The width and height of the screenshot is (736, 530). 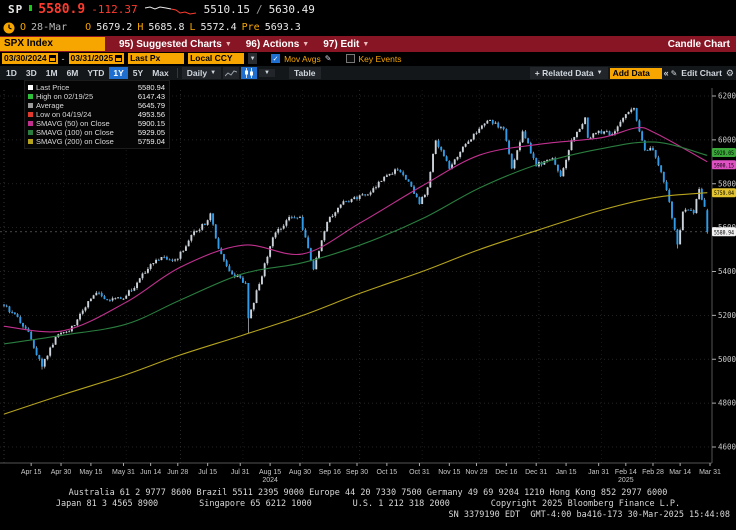 What do you see at coordinates (96, 87) in the screenshot?
I see `legend-row: Last Price 5580.94` at bounding box center [96, 87].